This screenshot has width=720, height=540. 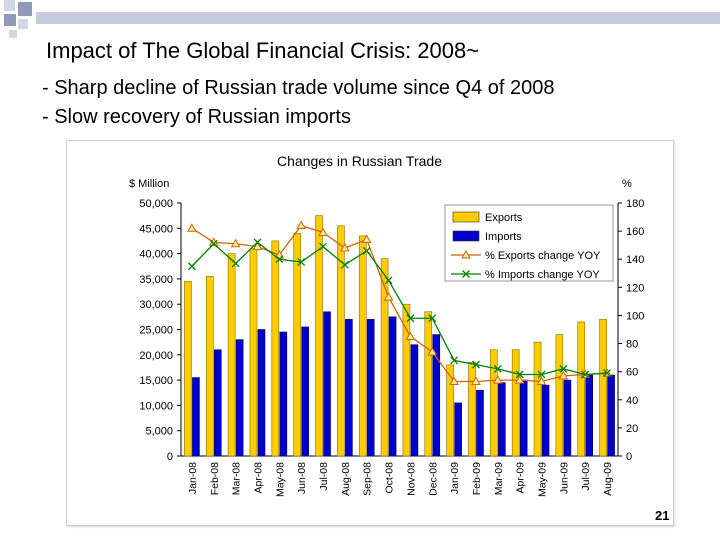 What do you see at coordinates (542, 275) in the screenshot?
I see `legend-label: % Imports change YOY` at bounding box center [542, 275].